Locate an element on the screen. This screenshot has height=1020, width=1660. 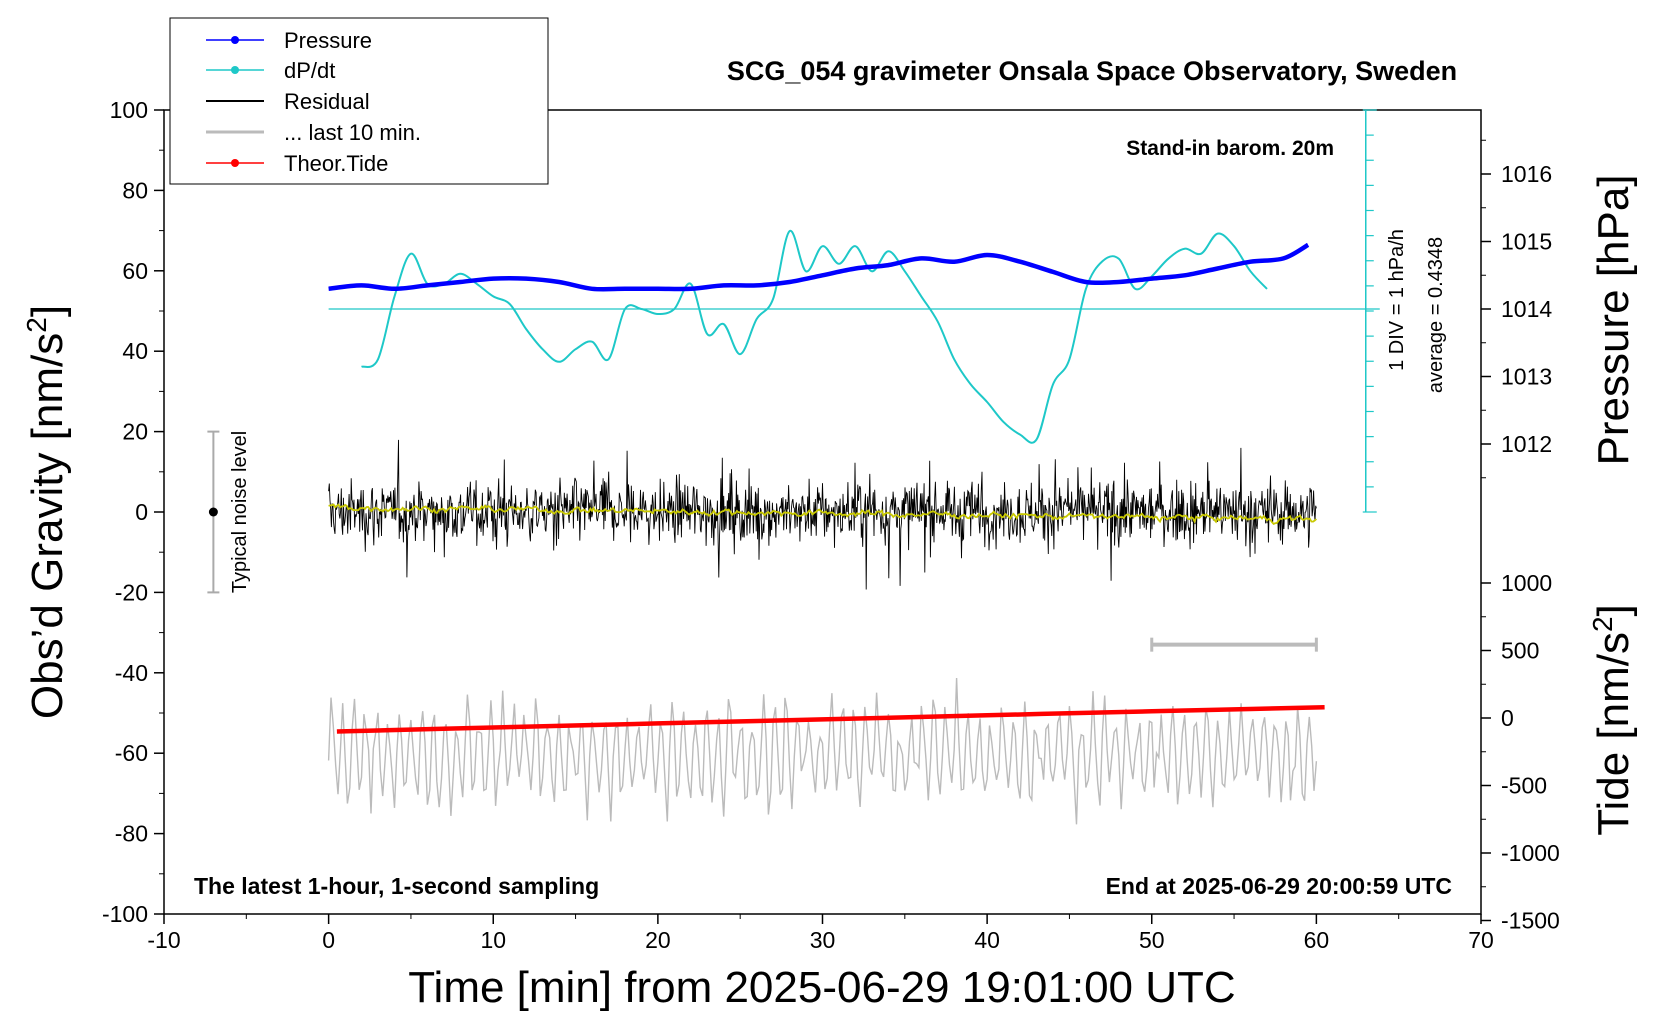
scale-annotation: 1 DIV = 1 hPa/h is located at coordinates (1397, 300).